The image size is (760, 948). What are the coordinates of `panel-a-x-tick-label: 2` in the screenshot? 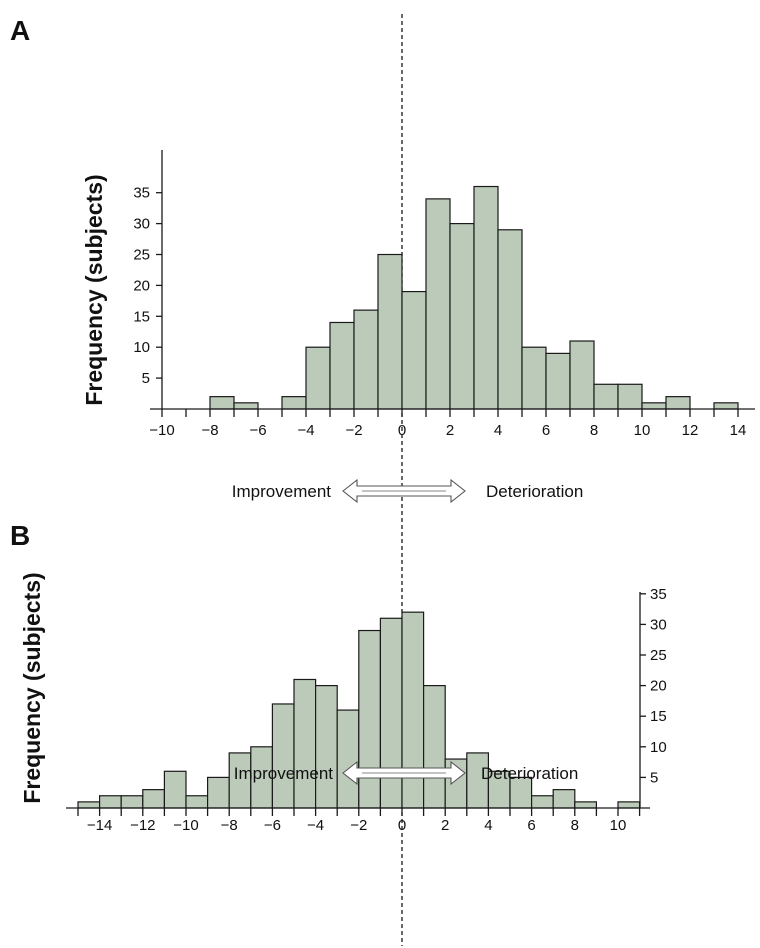 It's located at (450, 430).